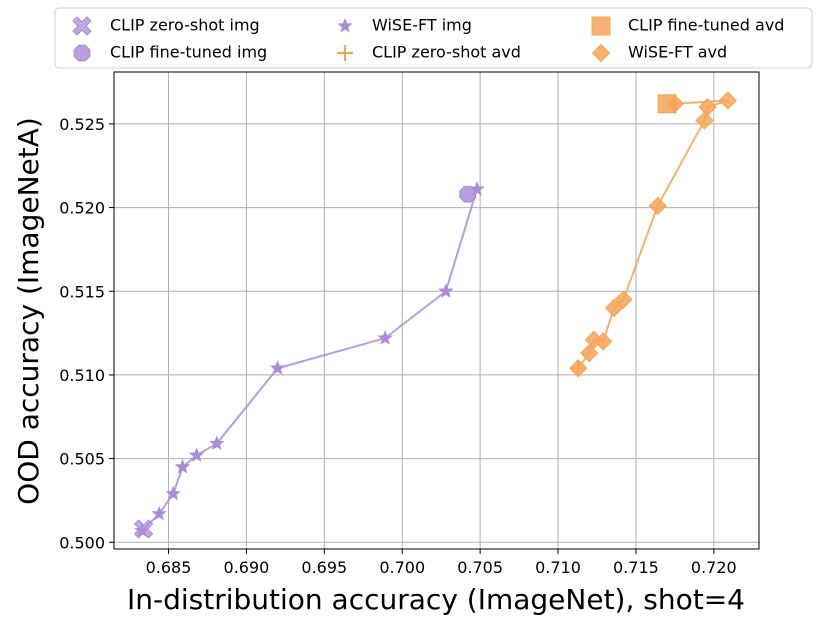 The height and width of the screenshot is (627, 830). I want to click on square-marker, so click(601, 26).